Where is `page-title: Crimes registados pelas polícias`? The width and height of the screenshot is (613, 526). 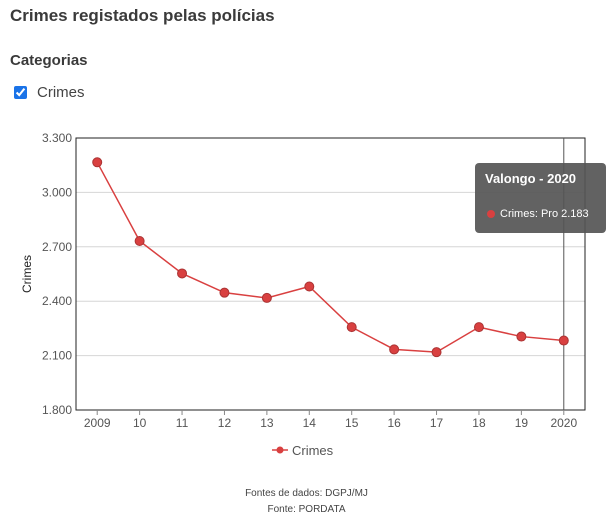
page-title: Crimes registados pelas polícias is located at coordinates (142, 15).